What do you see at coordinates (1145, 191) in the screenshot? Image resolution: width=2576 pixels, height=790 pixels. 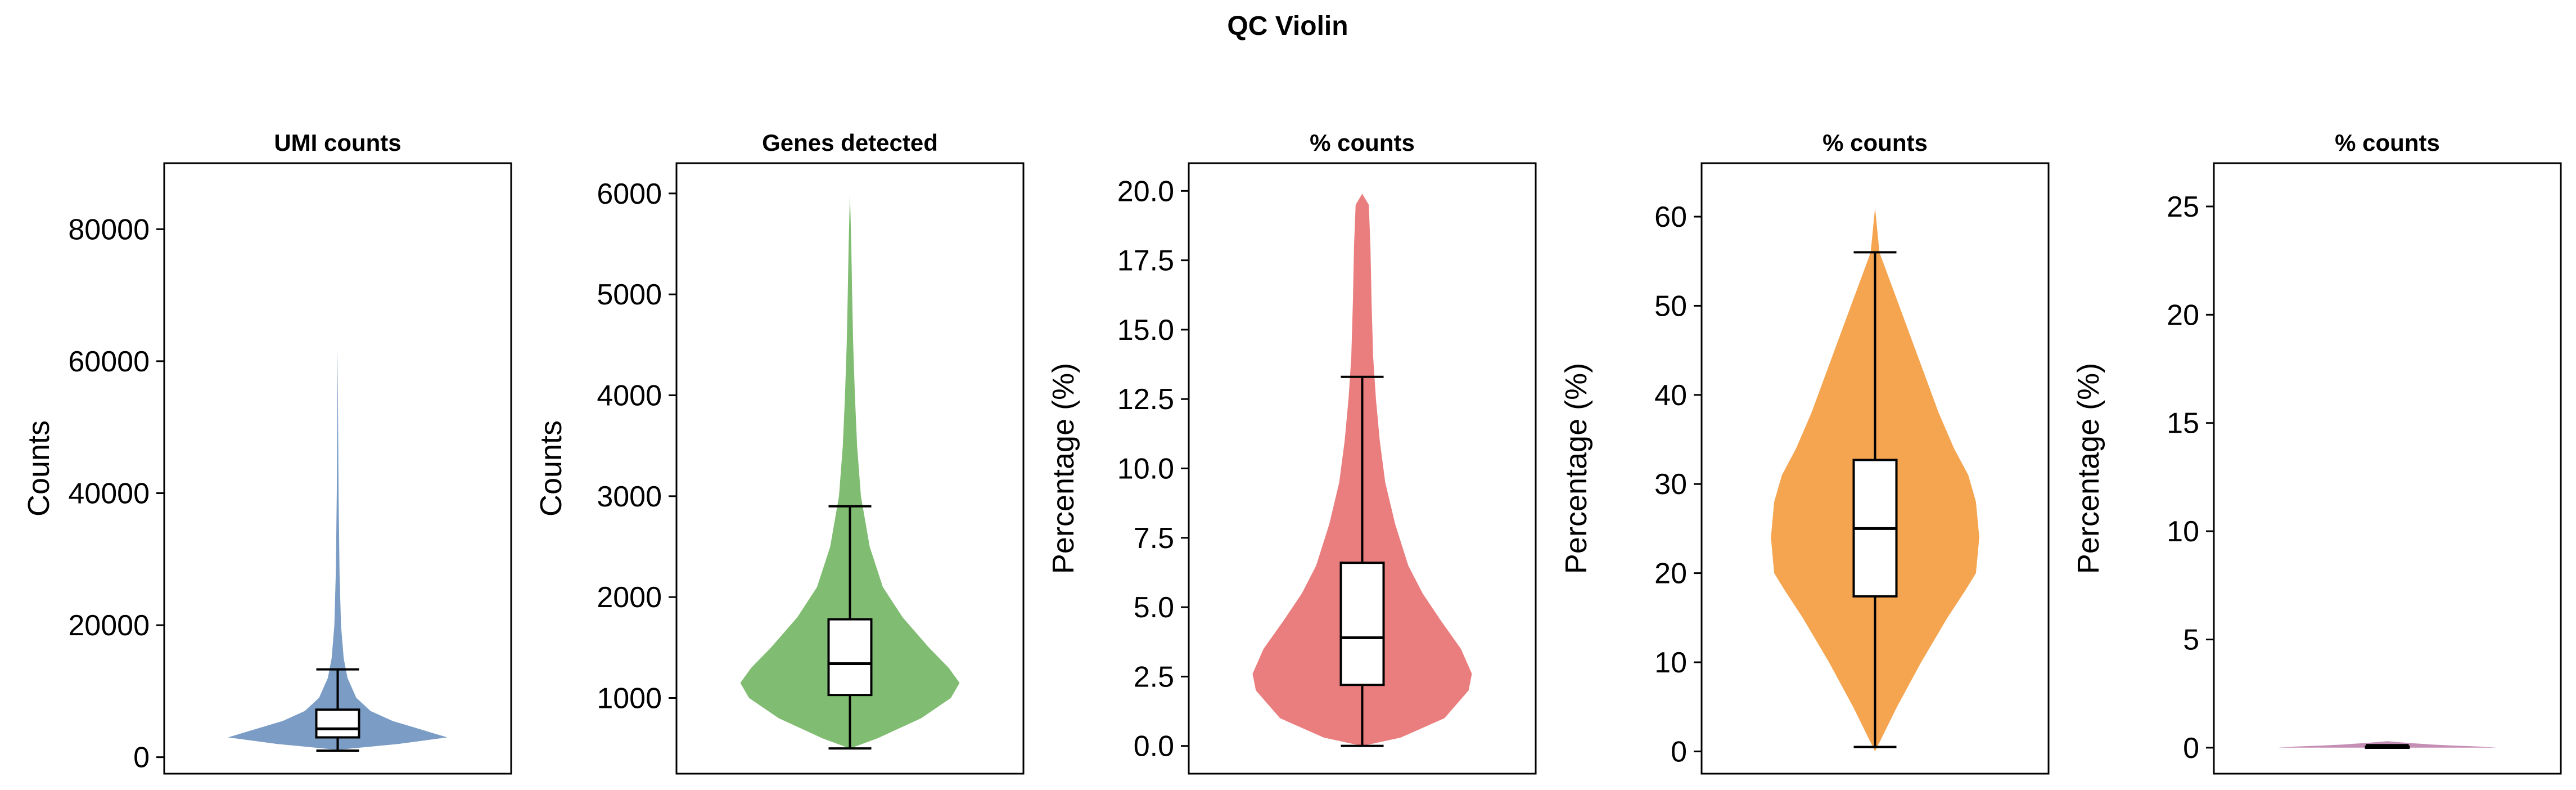 I see `y-tick-label: 20.0` at bounding box center [1145, 191].